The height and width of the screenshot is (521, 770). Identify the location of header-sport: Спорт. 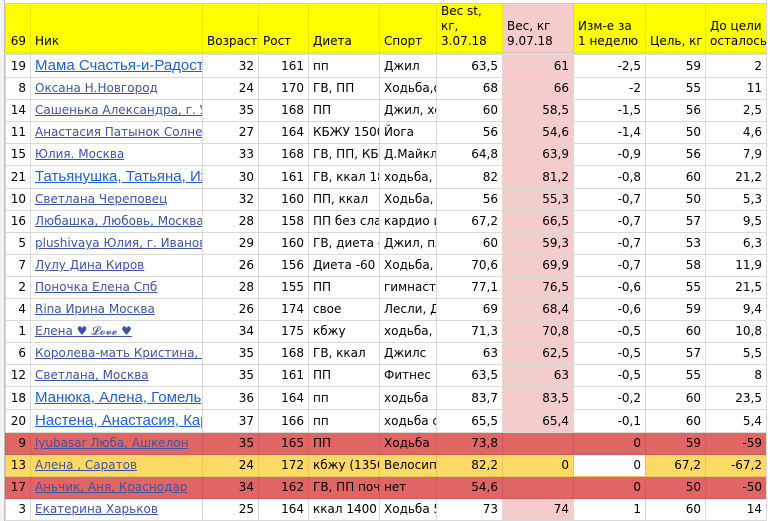
(408, 28).